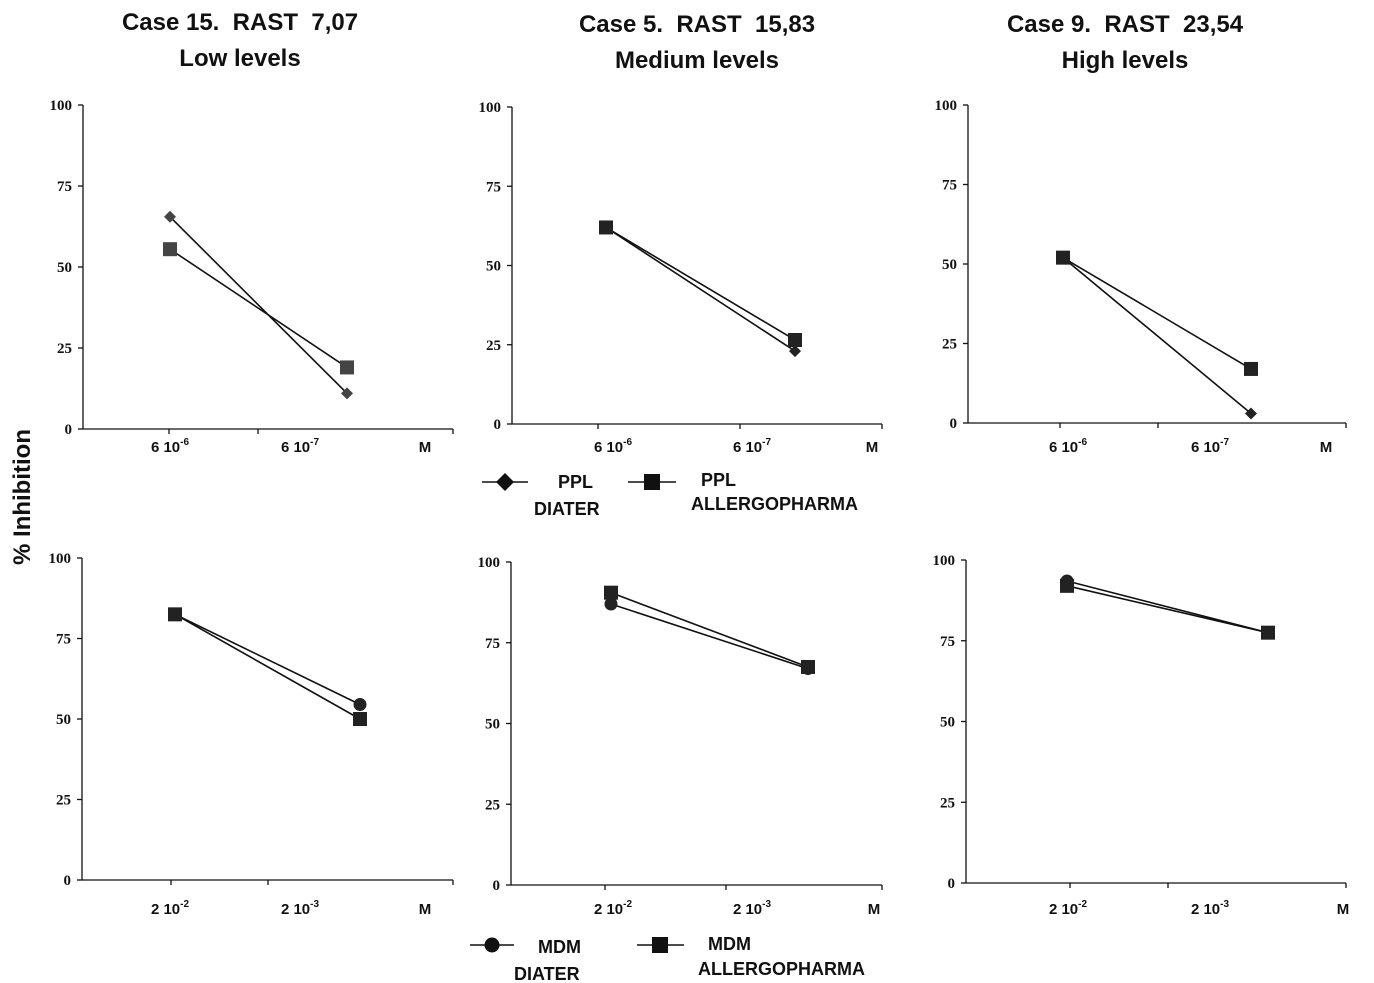 The height and width of the screenshot is (983, 1374). What do you see at coordinates (697, 24) in the screenshot?
I see `chart-title: Case 5. RAST 15,83` at bounding box center [697, 24].